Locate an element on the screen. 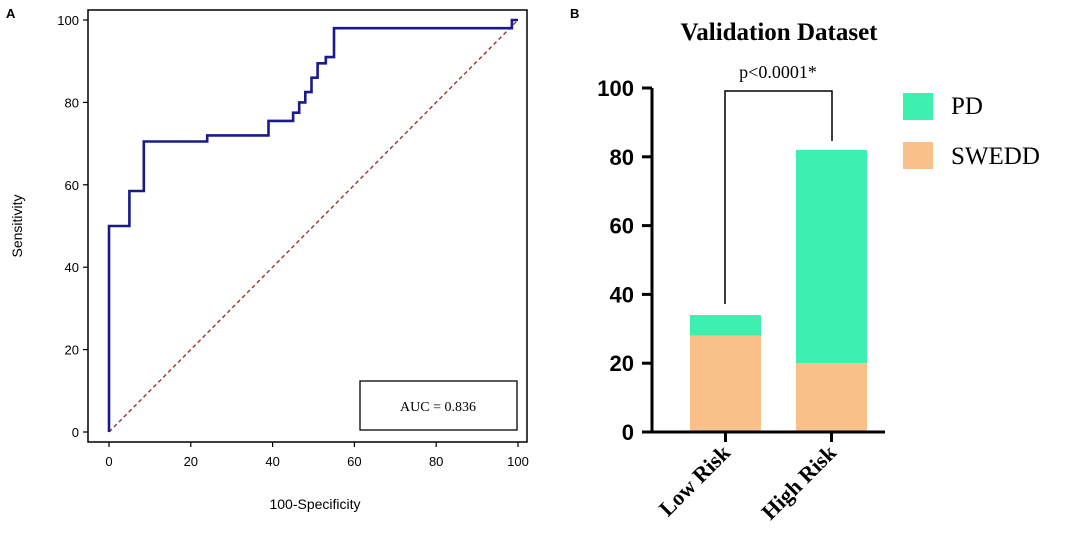  roc-y-tick-label: 100 is located at coordinates (68, 20).